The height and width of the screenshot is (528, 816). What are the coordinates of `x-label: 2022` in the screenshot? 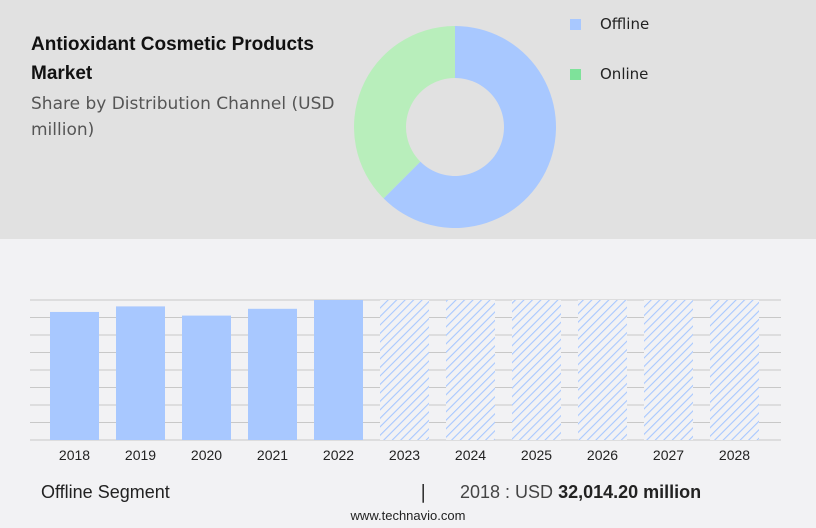 It's located at (338, 455).